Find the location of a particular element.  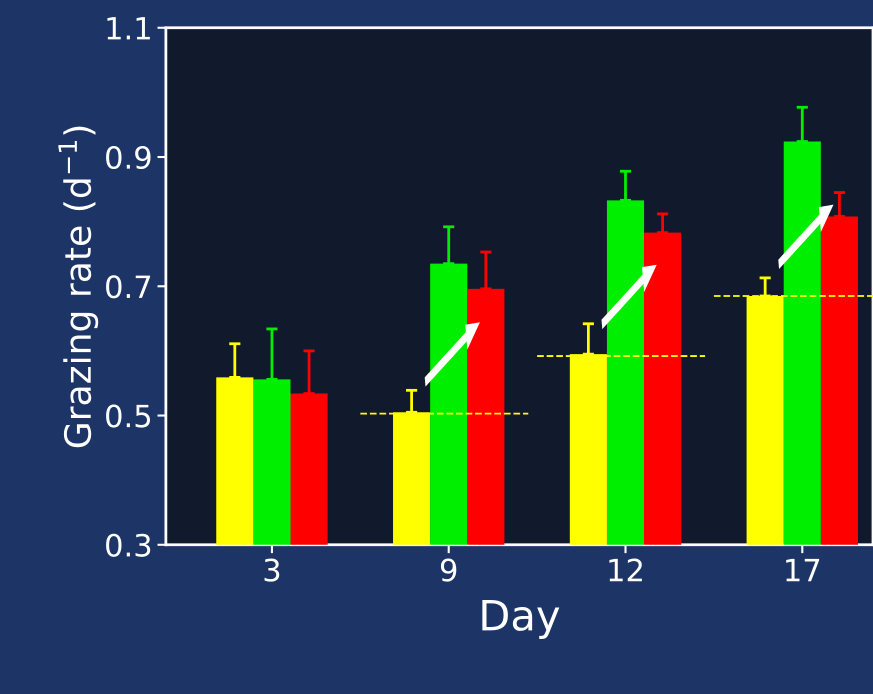

x-tick-label: 9 is located at coordinates (448, 570).